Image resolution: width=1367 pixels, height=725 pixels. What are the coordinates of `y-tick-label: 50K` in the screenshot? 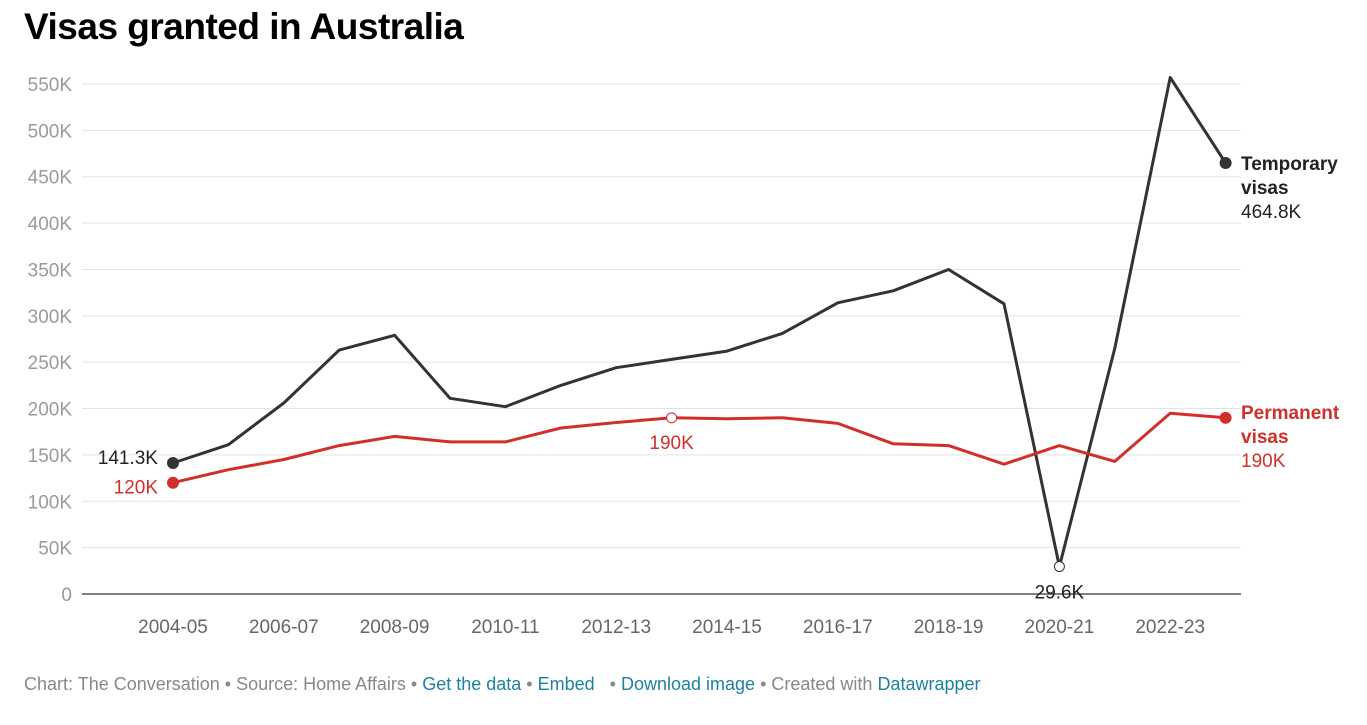 It's located at (55, 549).